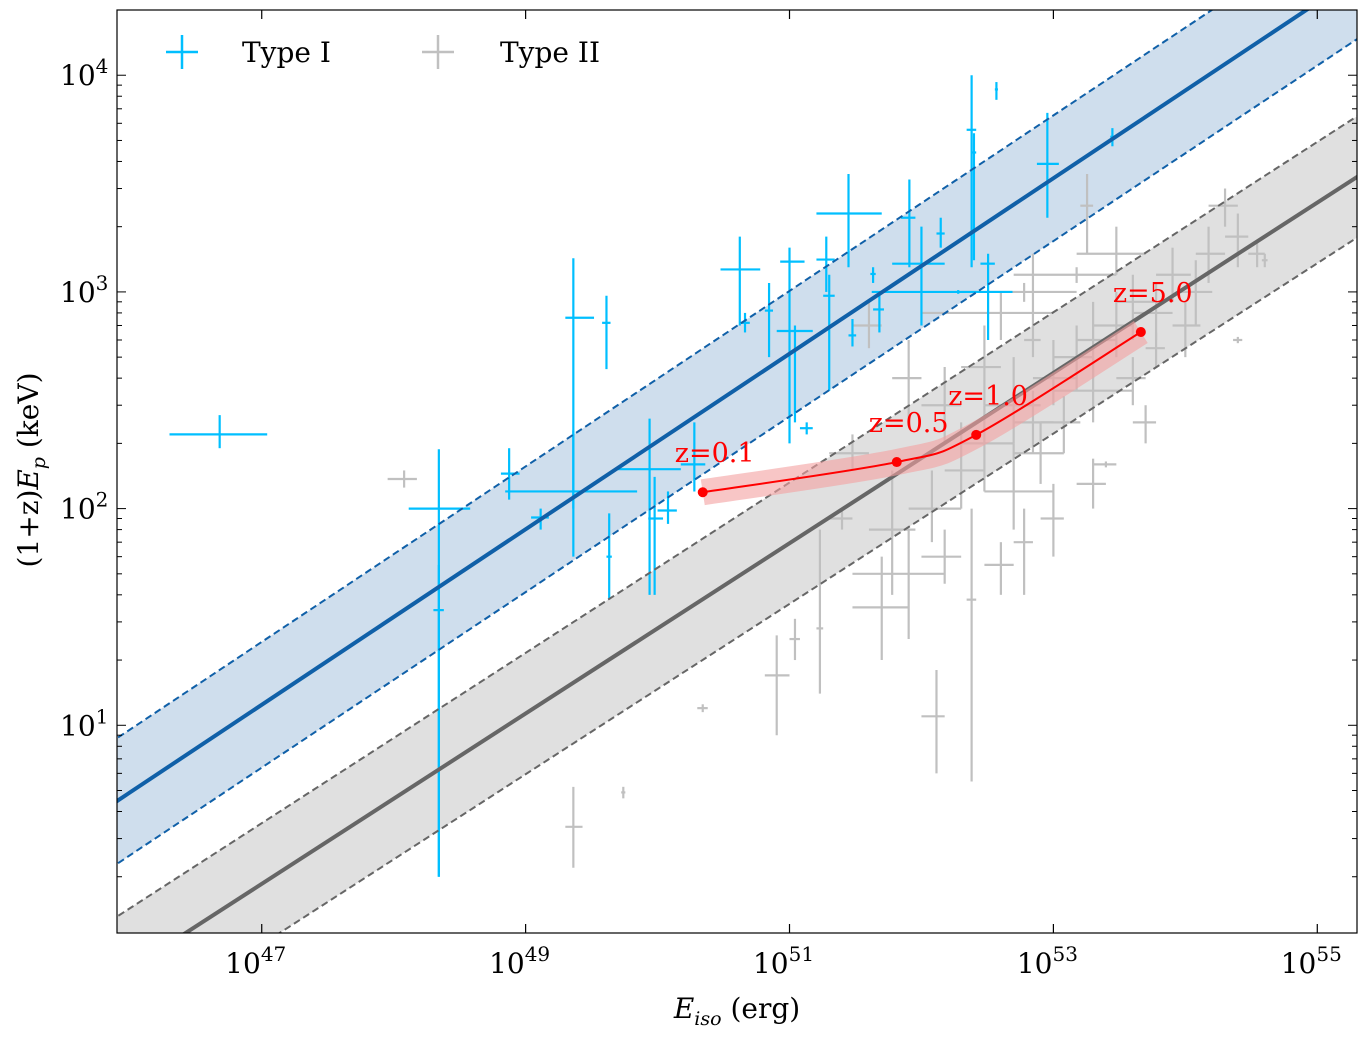  What do you see at coordinates (28, 479) in the screenshot?
I see `y-axis-symbol: E` at bounding box center [28, 479].